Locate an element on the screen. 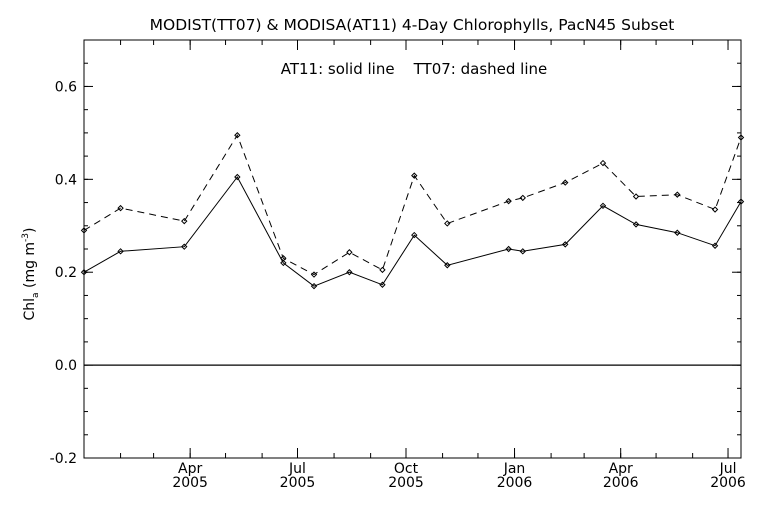  y-axis-label: Chla (mg m-3) is located at coordinates (31, 273).